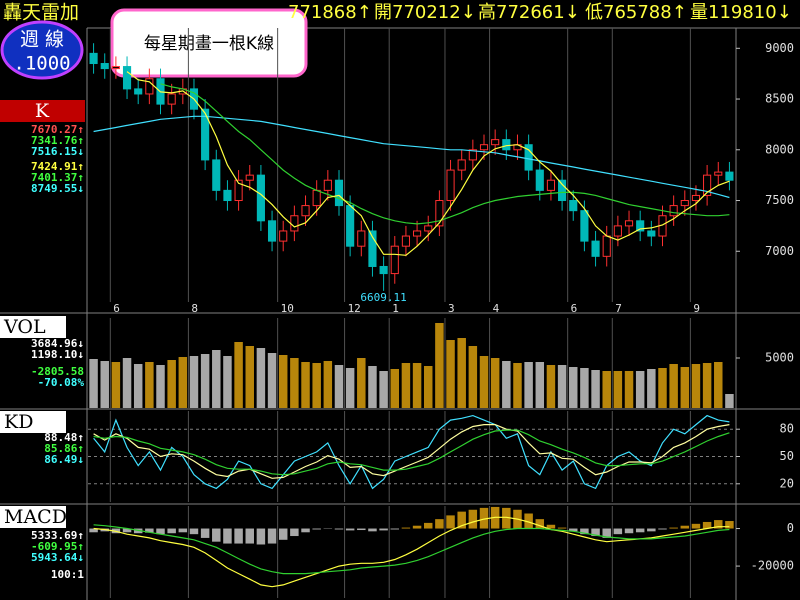  What do you see at coordinates (779, 48) in the screenshot?
I see `y-tick-label: 9000` at bounding box center [779, 48].